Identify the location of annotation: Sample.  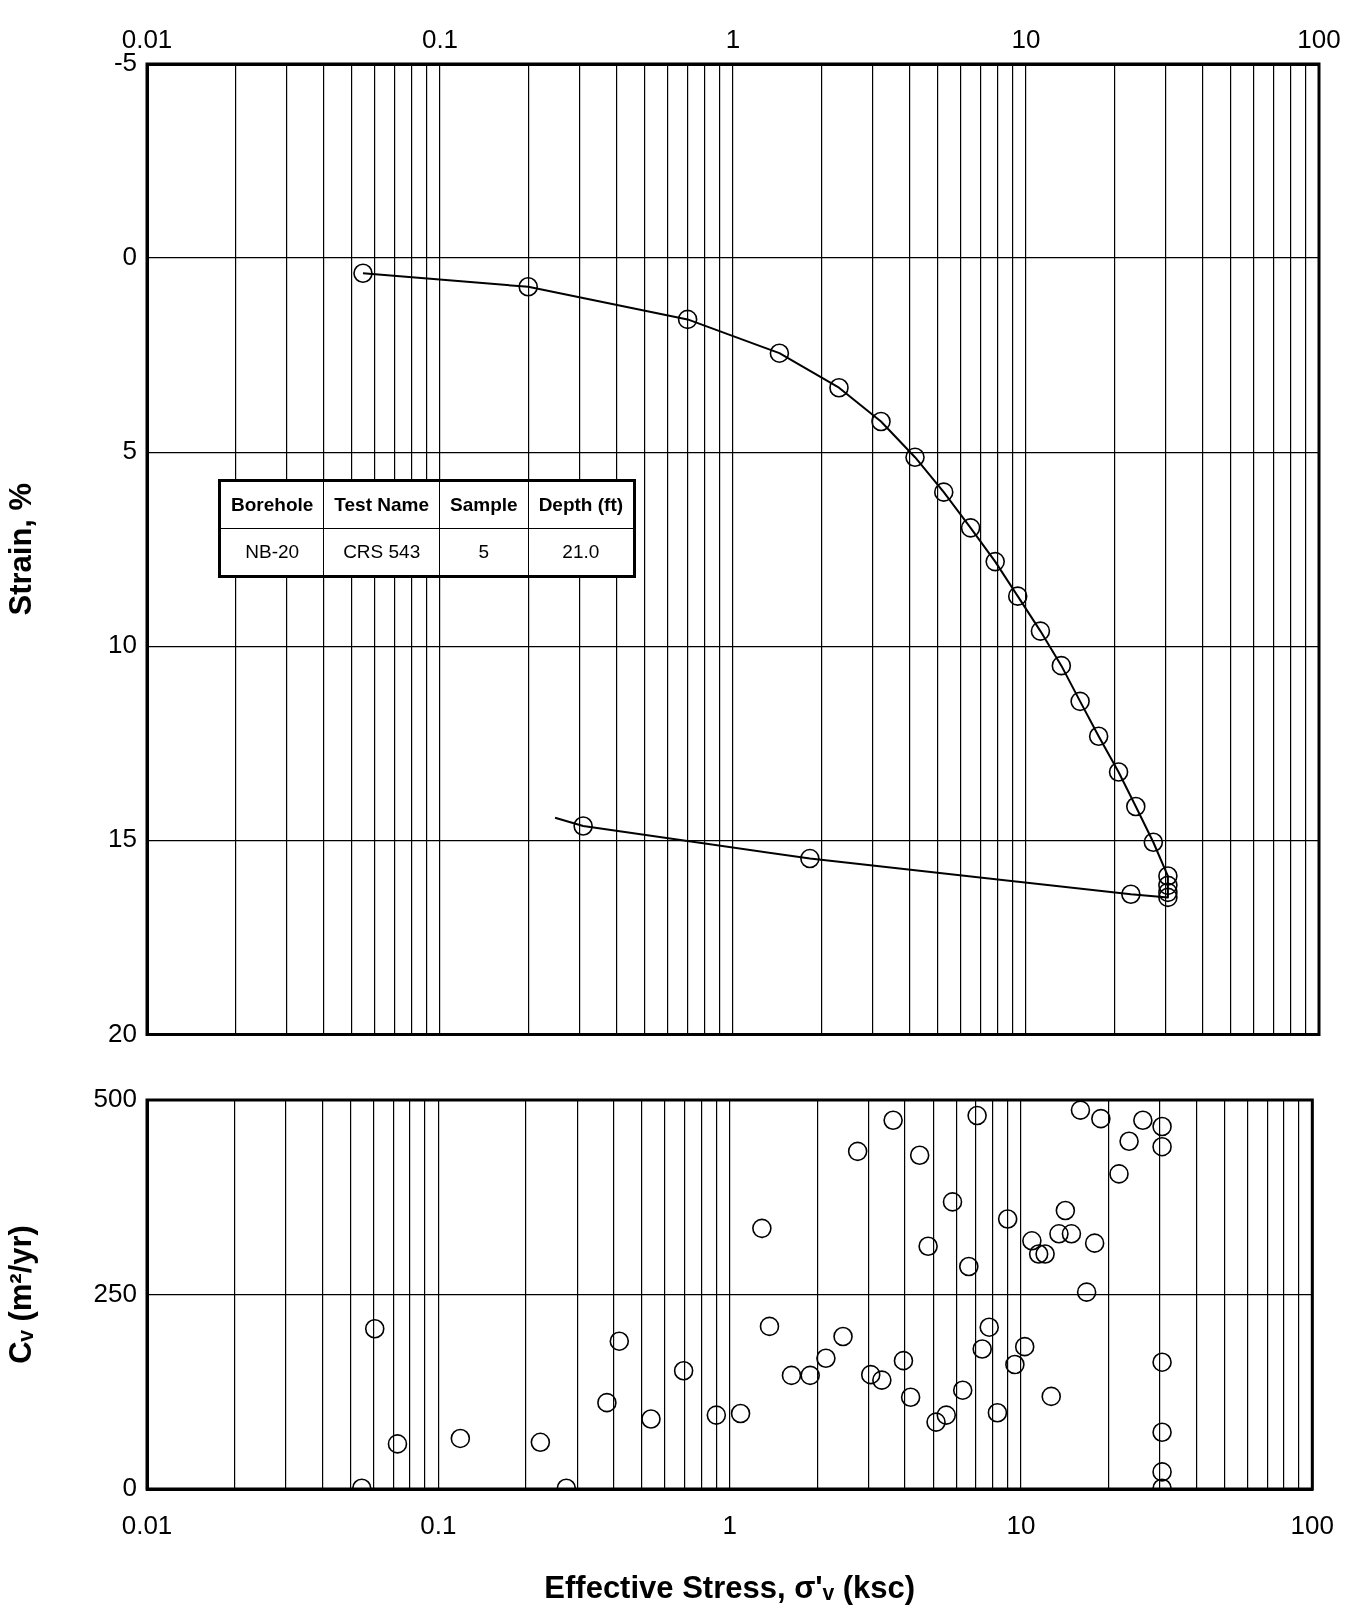
(484, 504).